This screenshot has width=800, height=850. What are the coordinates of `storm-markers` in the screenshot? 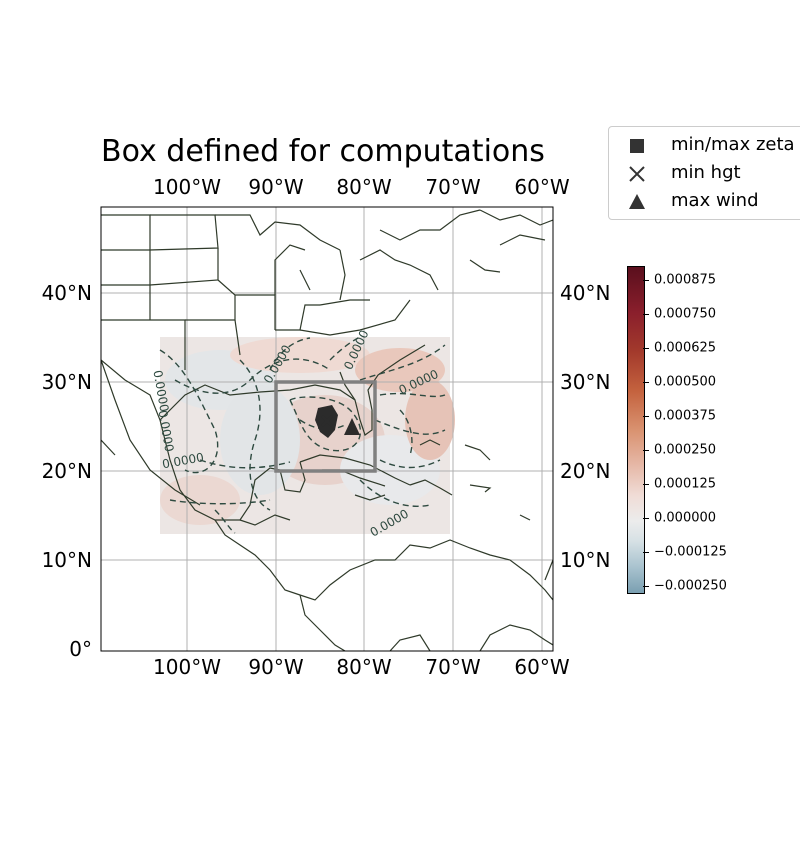 It's located at (337, 421).